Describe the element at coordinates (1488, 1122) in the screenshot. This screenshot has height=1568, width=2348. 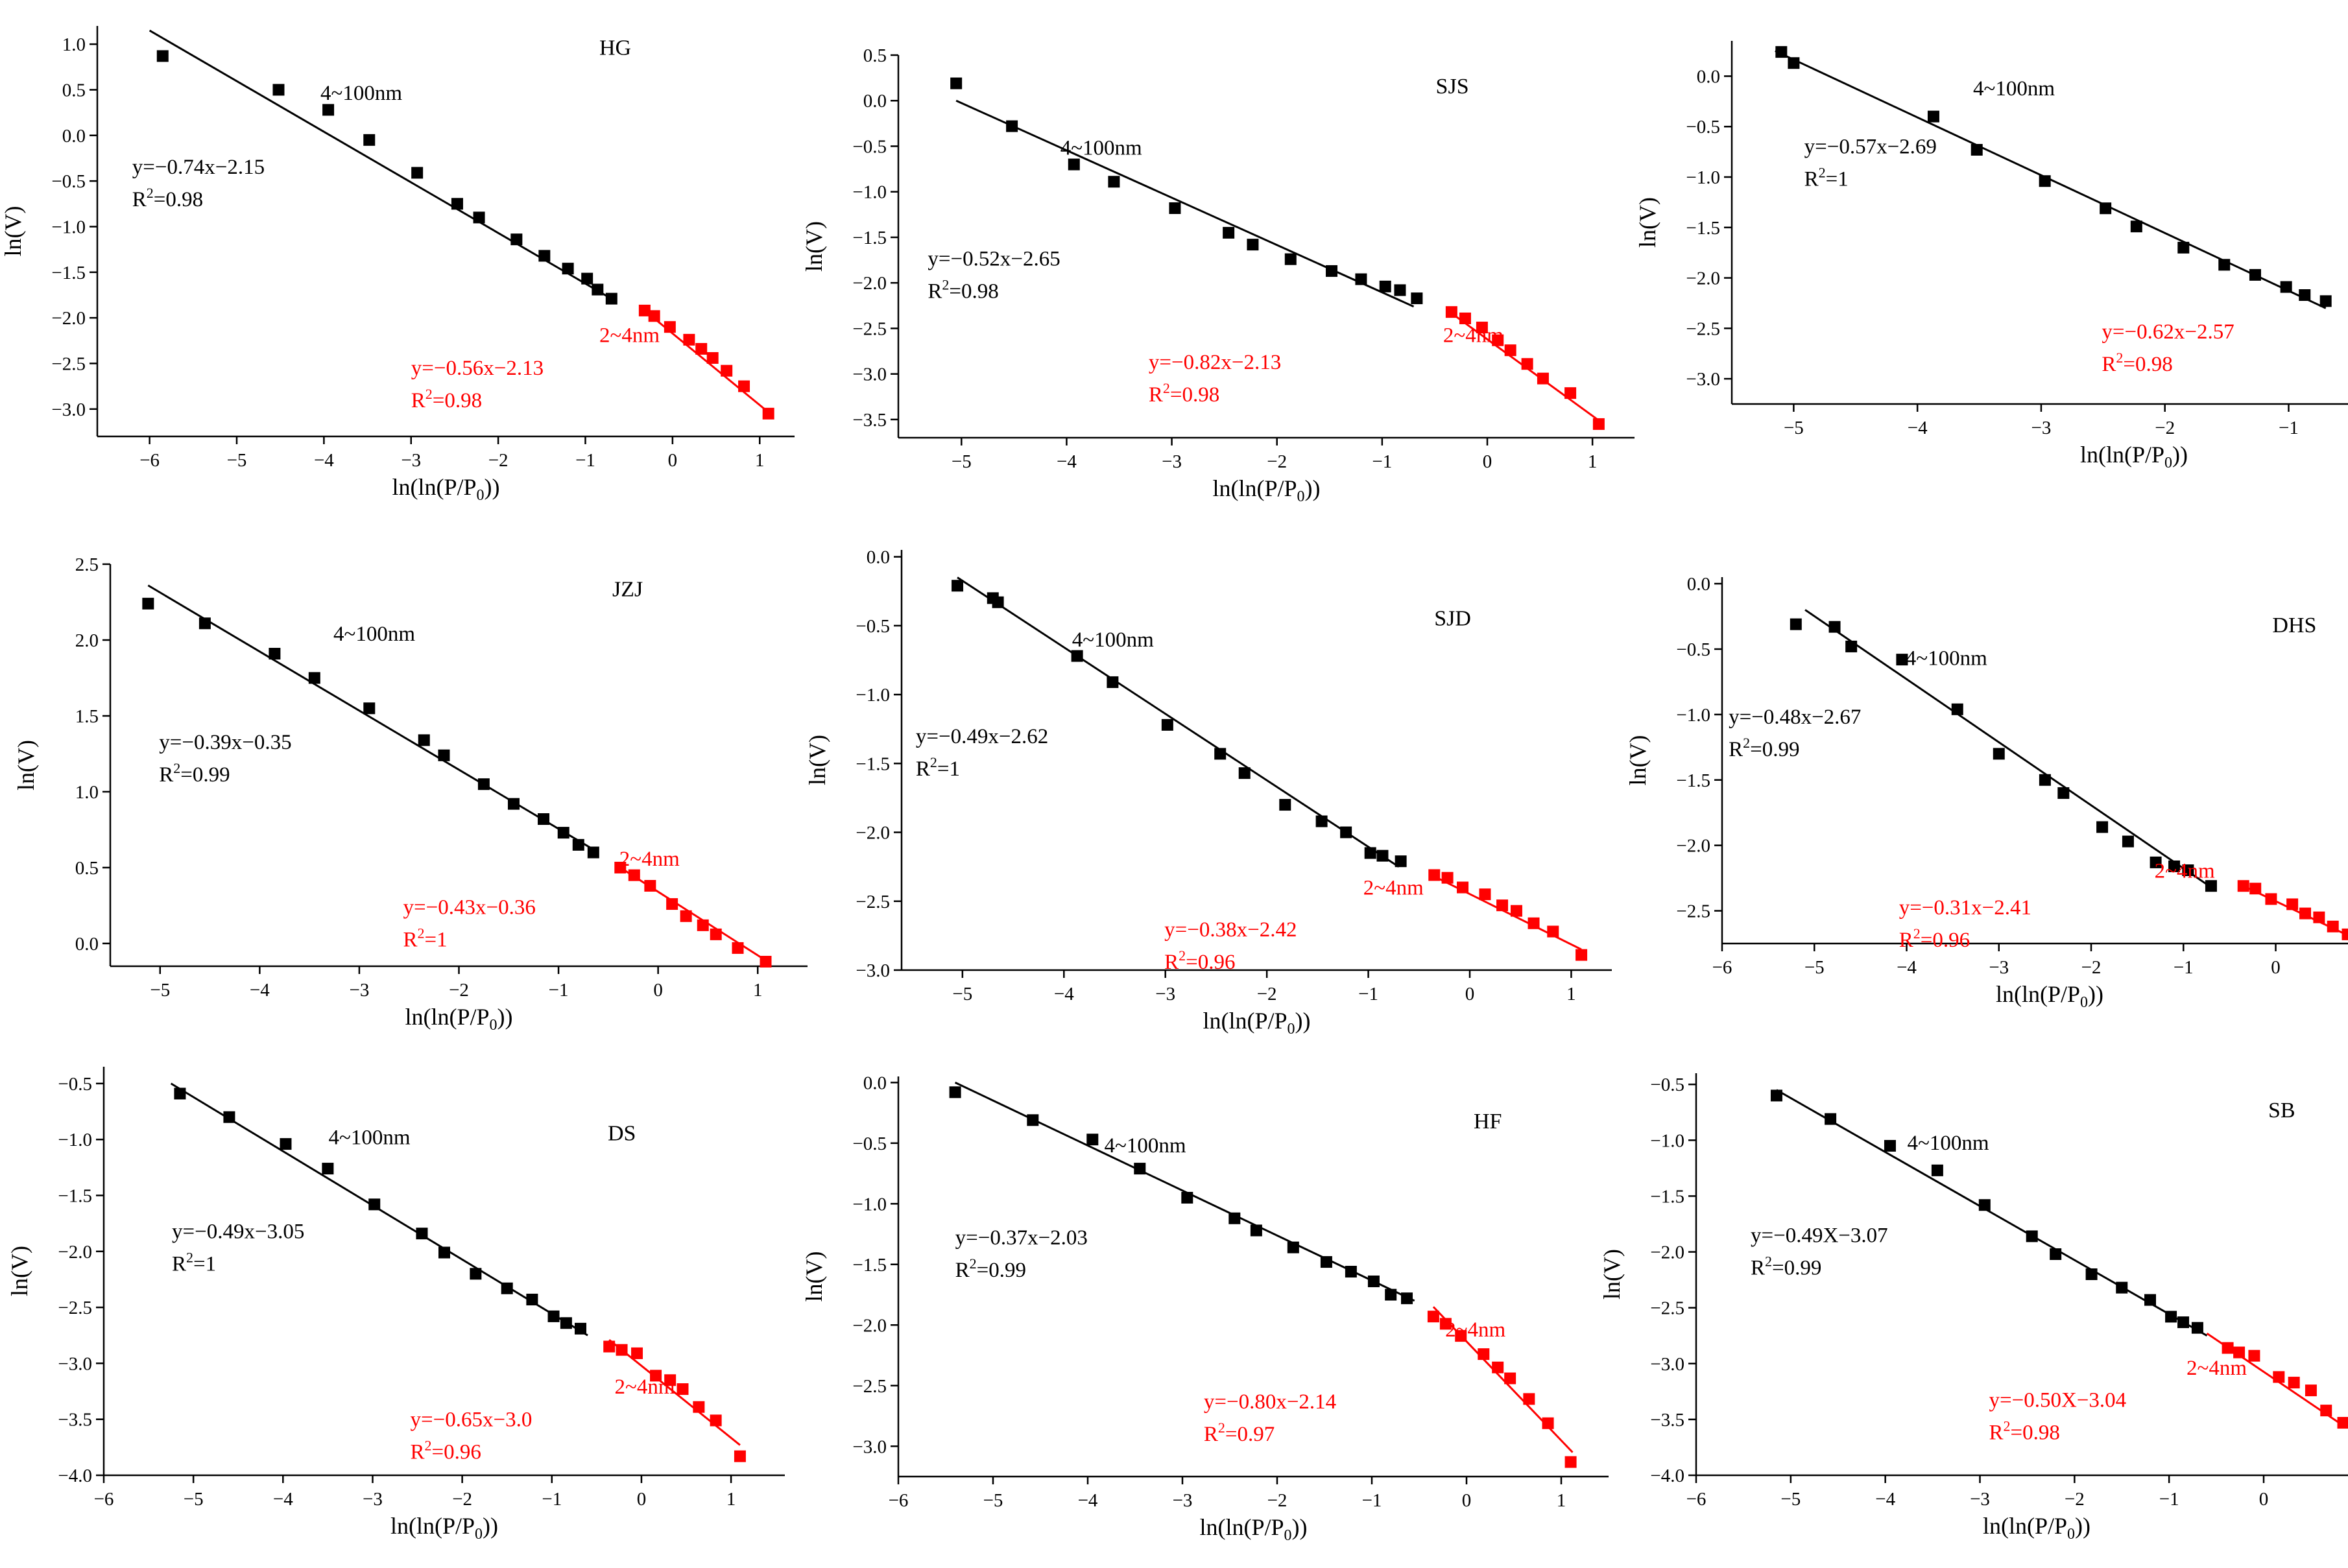
I see `chart-title: HF` at that location.